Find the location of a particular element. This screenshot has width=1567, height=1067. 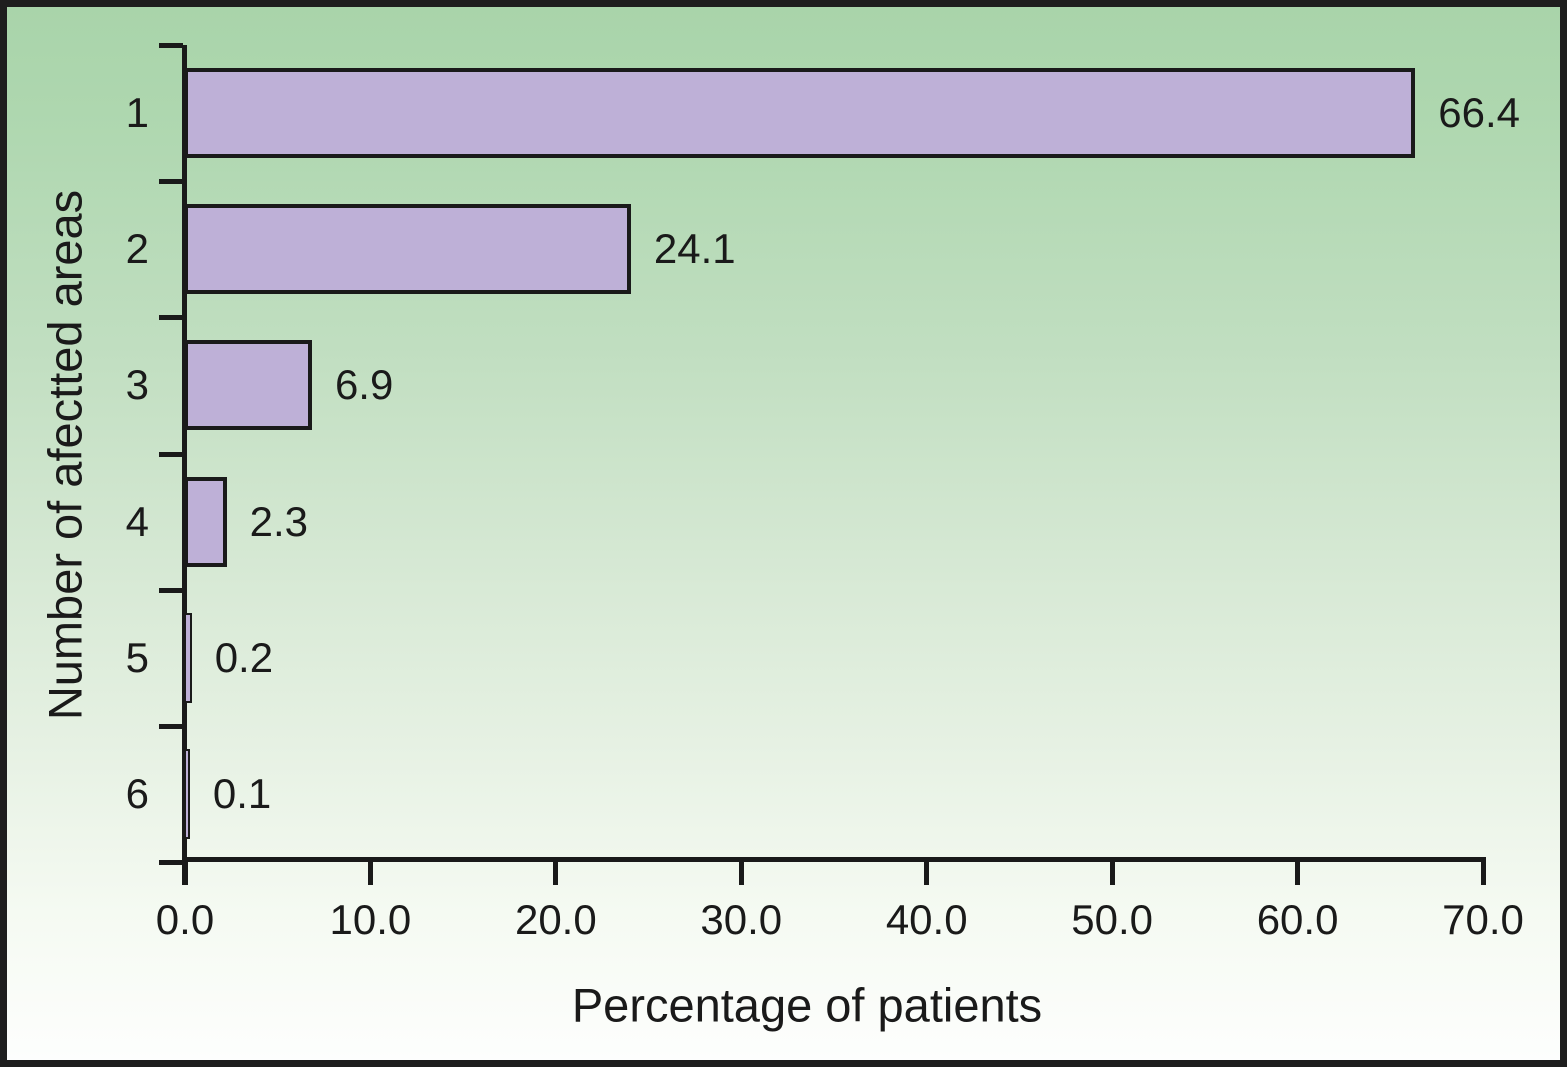

x-tick-label: 20.0 is located at coordinates (555, 919).